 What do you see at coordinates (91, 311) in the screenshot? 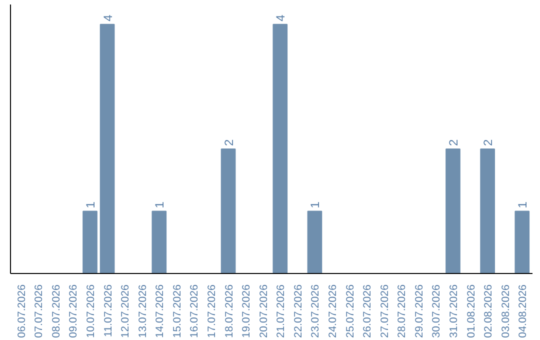
I see `x-tick-label: 10.07.2026` at bounding box center [91, 311].